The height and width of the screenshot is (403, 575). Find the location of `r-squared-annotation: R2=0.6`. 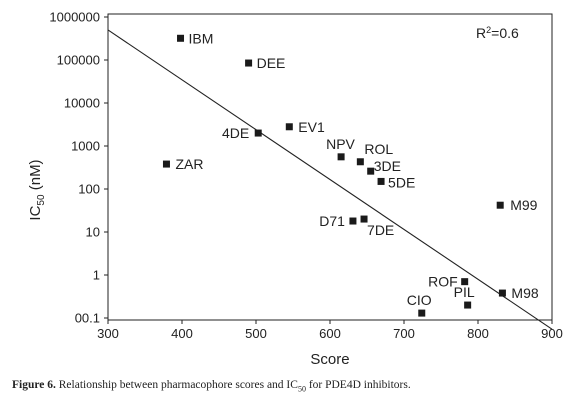

r-squared-annotation: R2=0.6 is located at coordinates (497, 33).